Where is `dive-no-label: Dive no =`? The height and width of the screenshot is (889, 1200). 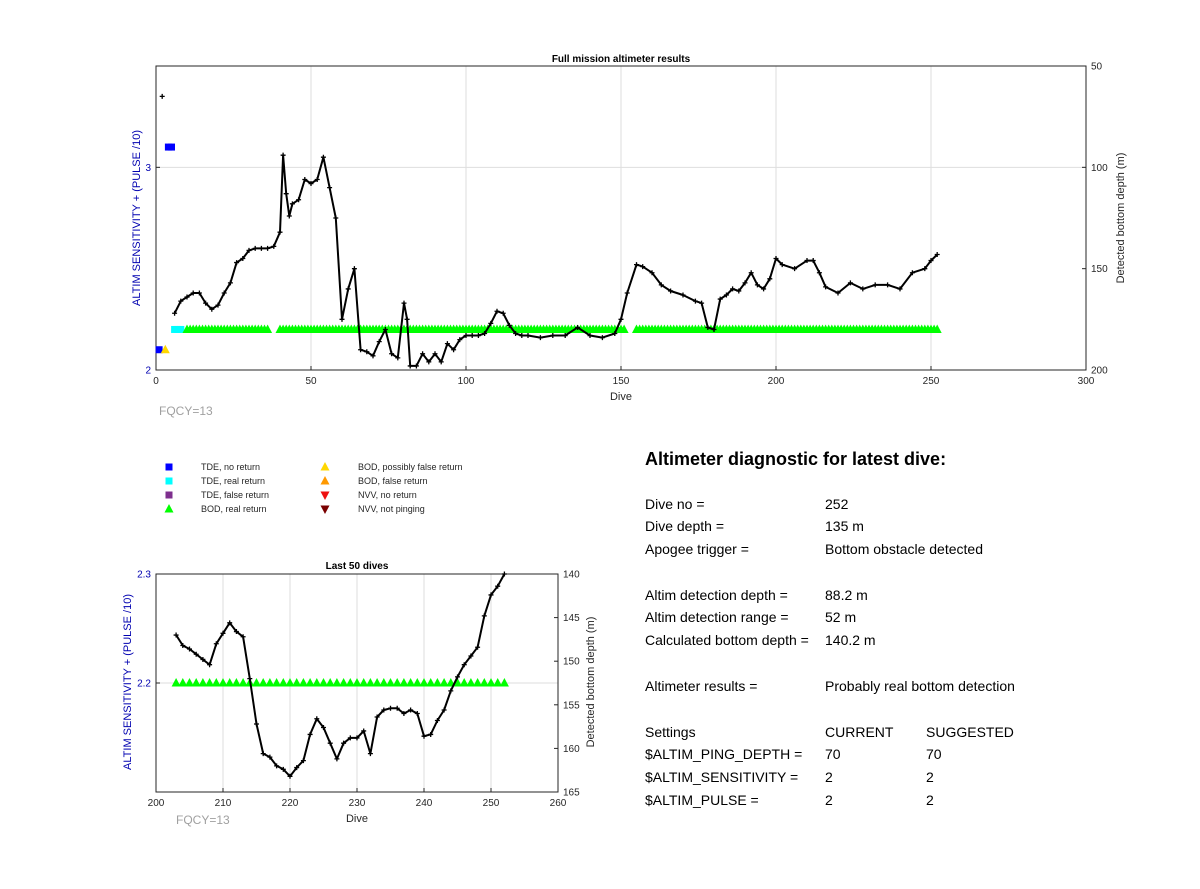 dive-no-label: Dive no = is located at coordinates (675, 504).